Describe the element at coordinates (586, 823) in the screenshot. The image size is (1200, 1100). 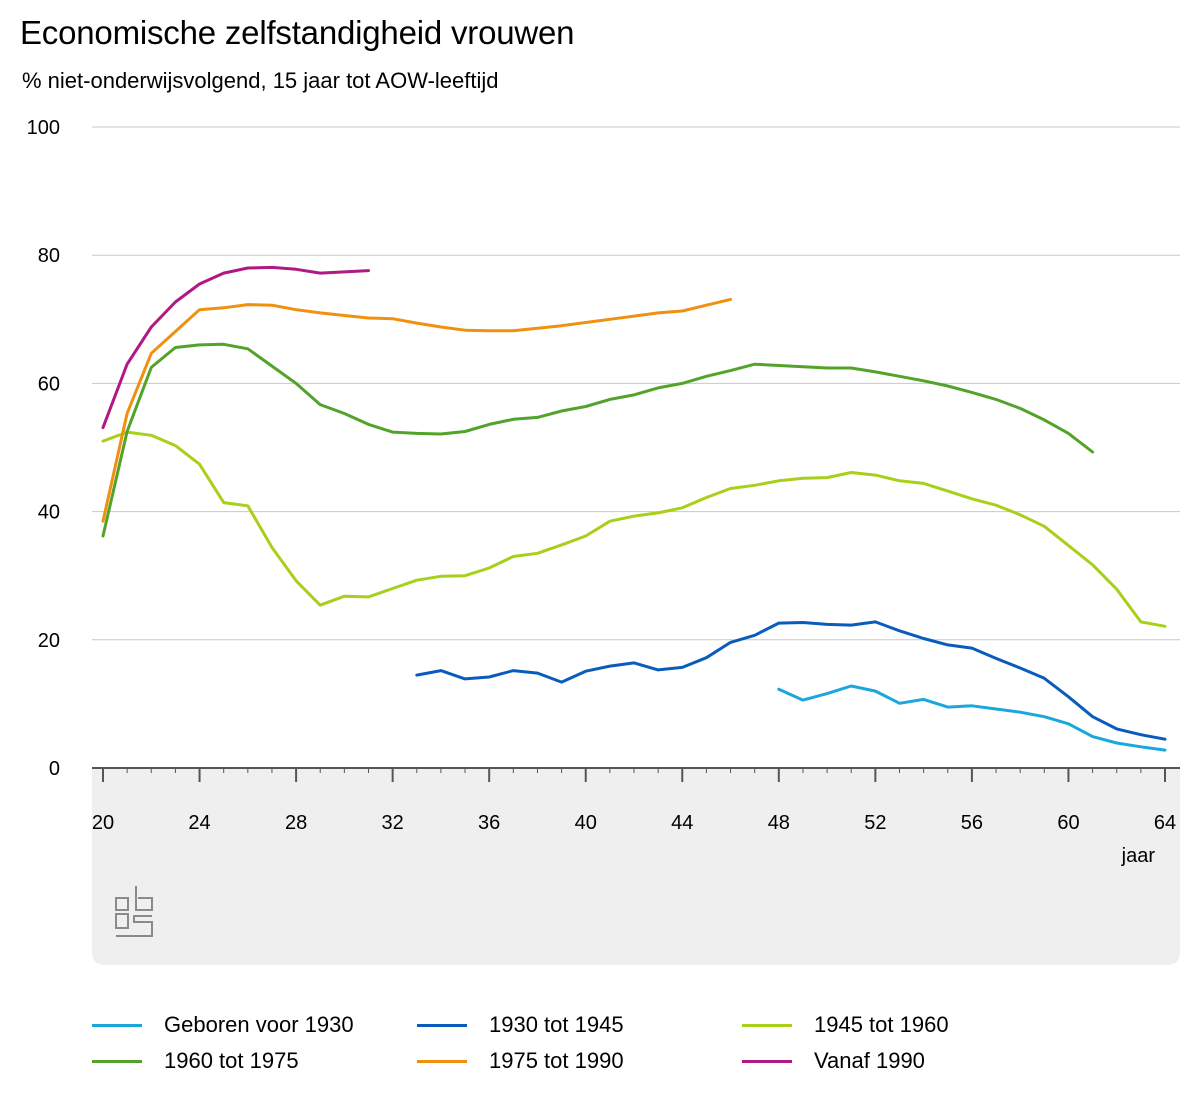
I see `x-tick-label: 40` at that location.